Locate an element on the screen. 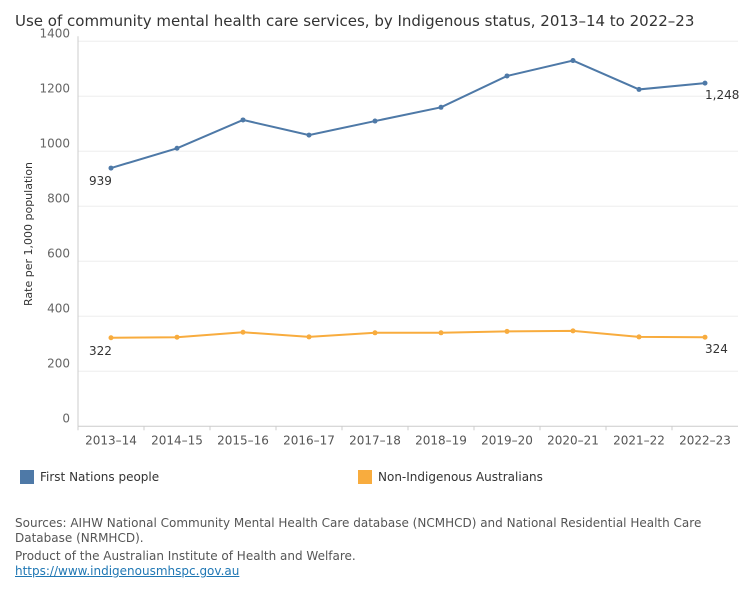  y-tick-label: 200 is located at coordinates (58, 363).